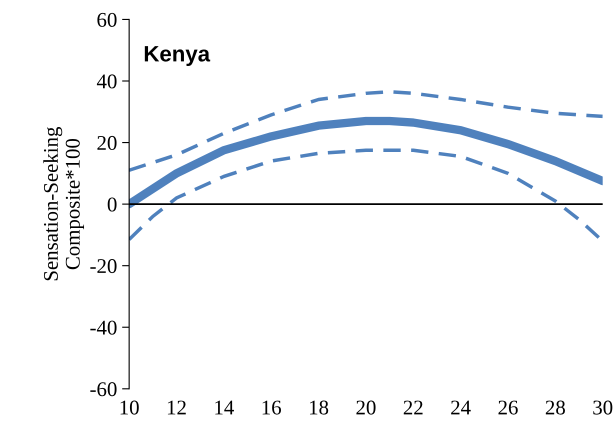 This screenshot has height=432, width=615. What do you see at coordinates (103, 266) in the screenshot?
I see `y-tick-label: -20` at bounding box center [103, 266].